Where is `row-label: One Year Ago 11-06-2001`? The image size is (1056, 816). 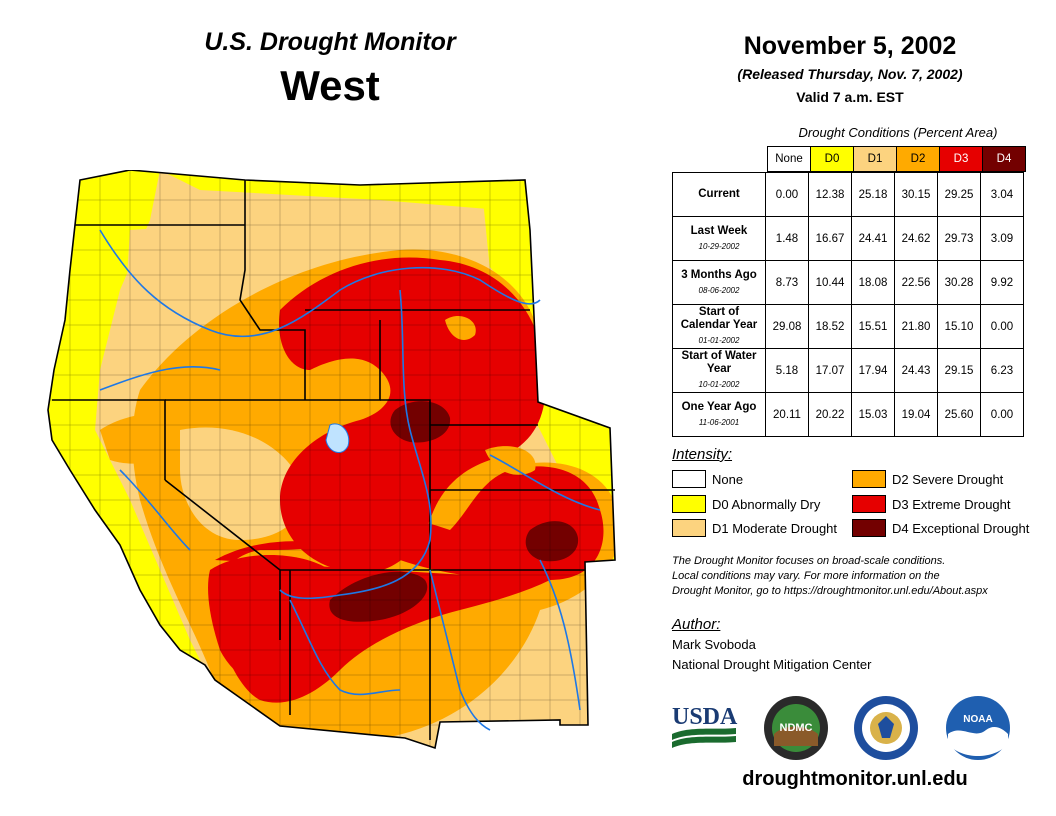 row-label: One Year Ago 11-06-2001 is located at coordinates (719, 414).